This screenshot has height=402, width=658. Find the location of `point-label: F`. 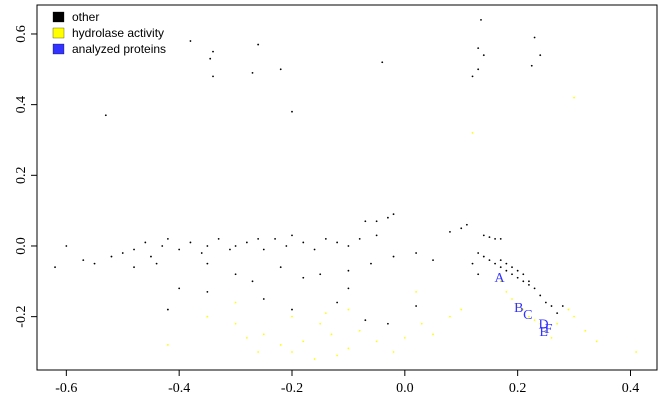

point-label: F is located at coordinates (549, 329).